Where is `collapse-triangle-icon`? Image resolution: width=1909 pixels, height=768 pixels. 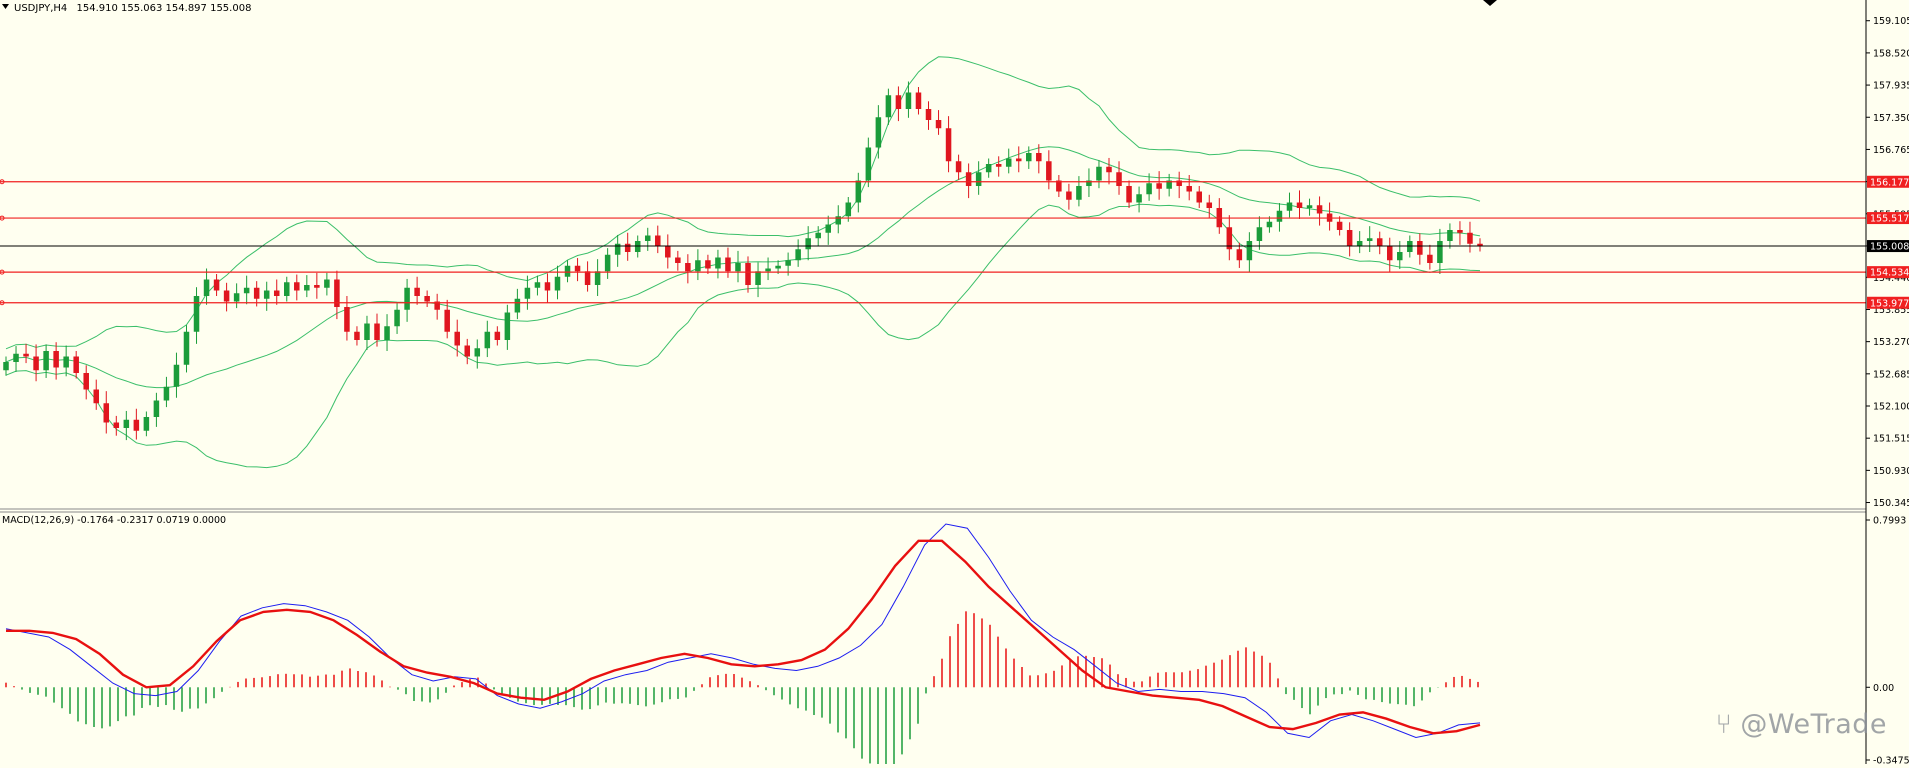
collapse-triangle-icon is located at coordinates (5, 6).